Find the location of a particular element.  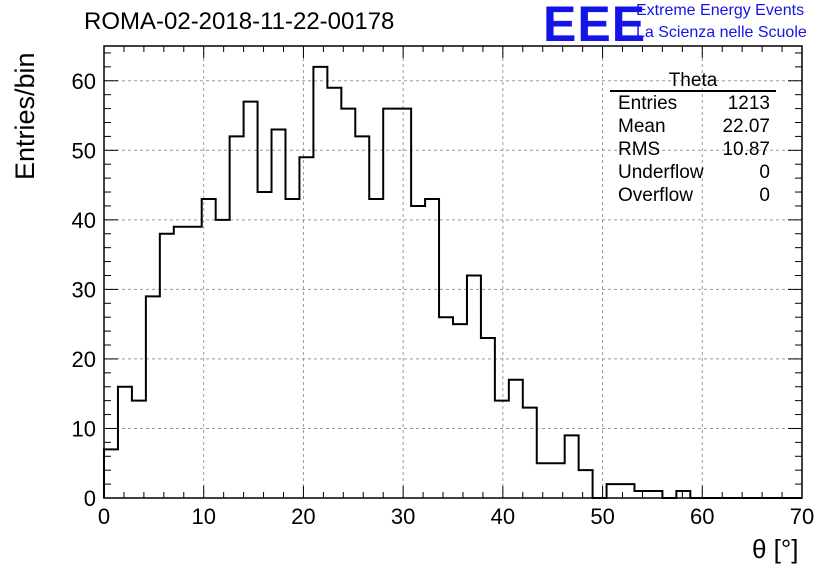

x-tick-label: 60 is located at coordinates (702, 516).